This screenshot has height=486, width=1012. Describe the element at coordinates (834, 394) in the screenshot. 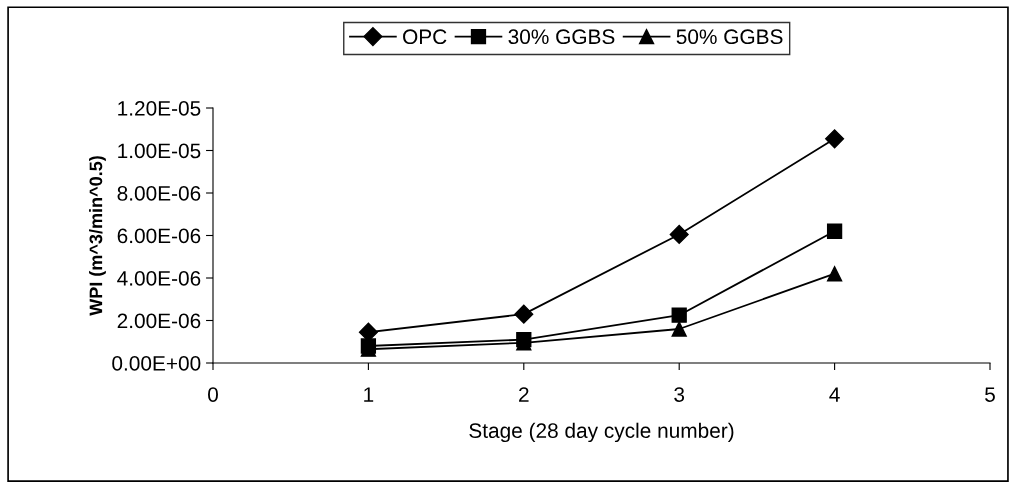

I see `x-tick-label: 4` at that location.